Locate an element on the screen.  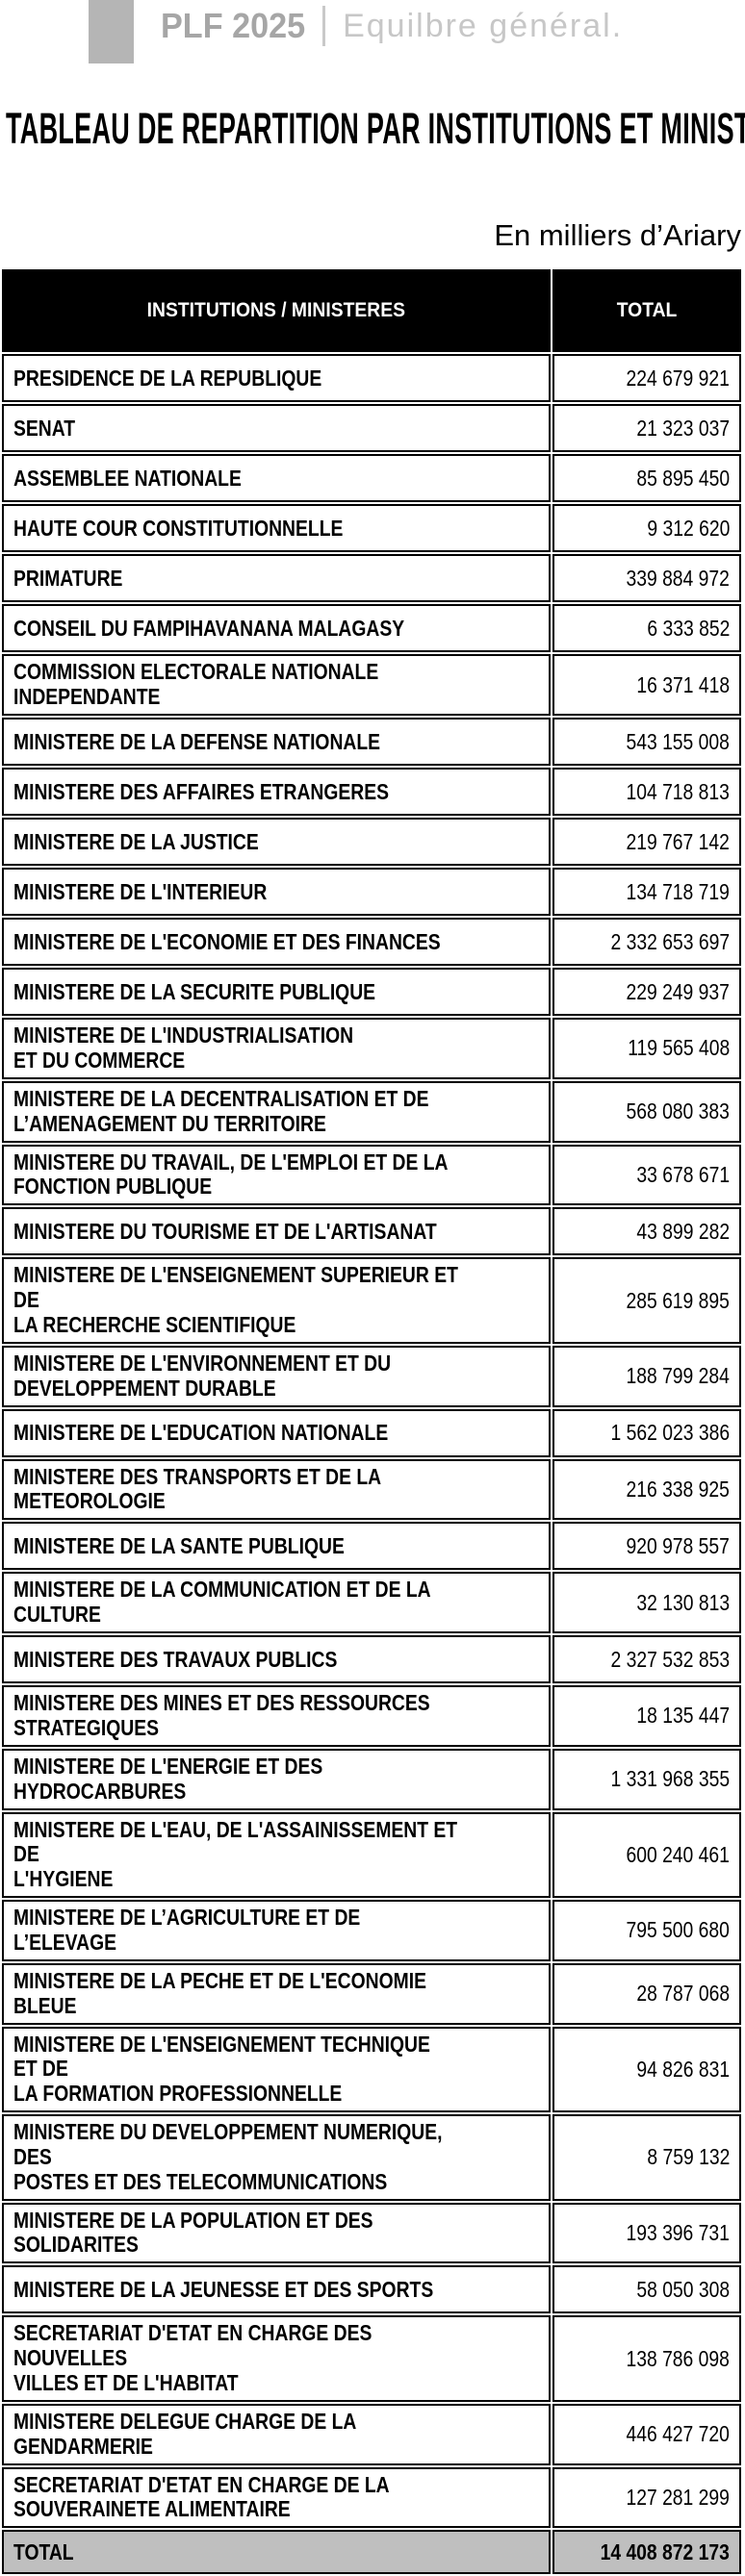
table-header-row: INSTITUTIONS / MINISTERES TOTAL is located at coordinates (371, 311).